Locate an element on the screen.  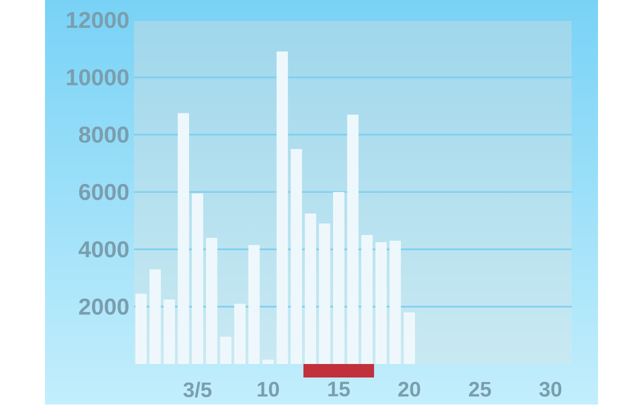
x-tick-label: 20 is located at coordinates (409, 389).